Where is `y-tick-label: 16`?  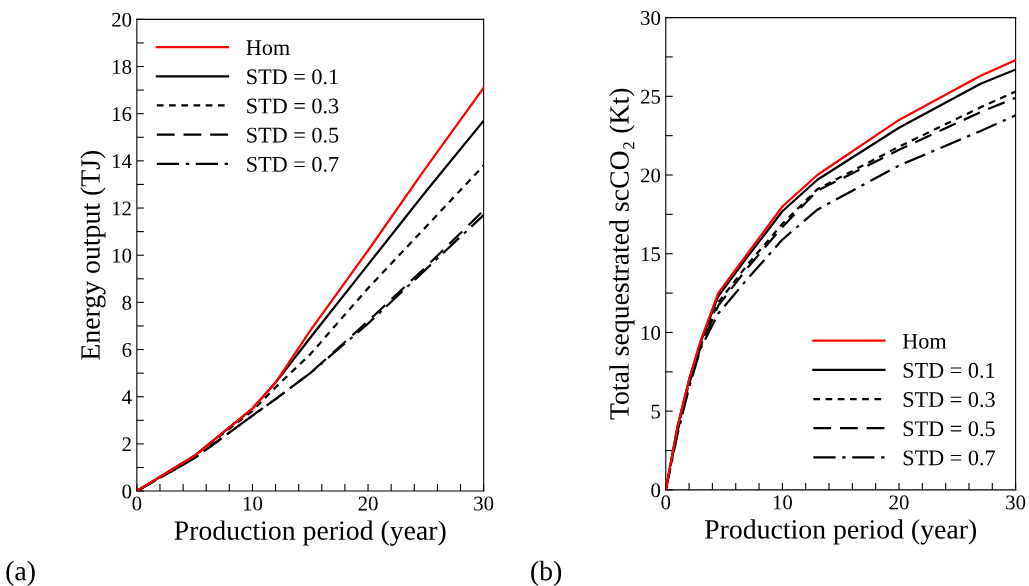 y-tick-label: 16 is located at coordinates (122, 114).